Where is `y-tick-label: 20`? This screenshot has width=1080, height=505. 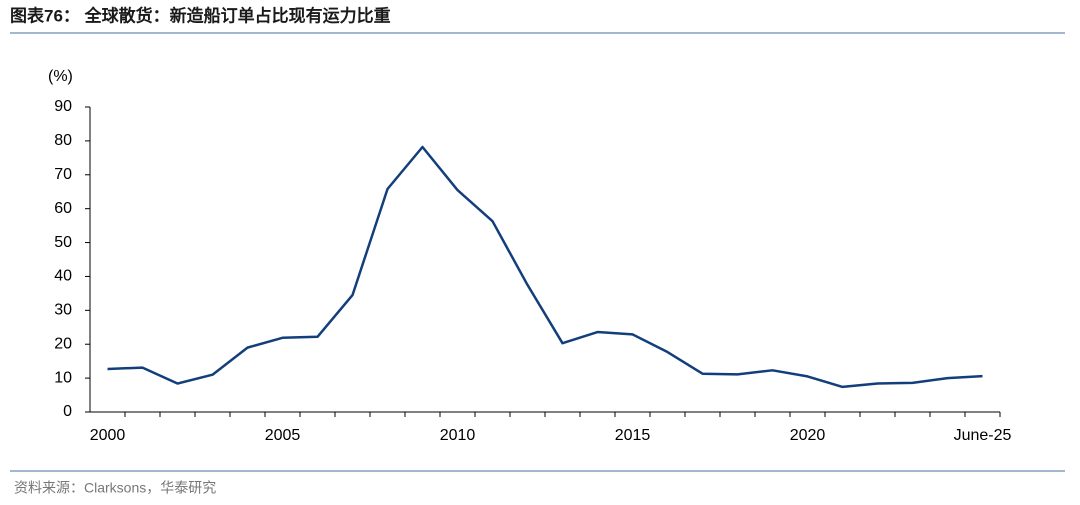 y-tick-label: 20 is located at coordinates (63, 343).